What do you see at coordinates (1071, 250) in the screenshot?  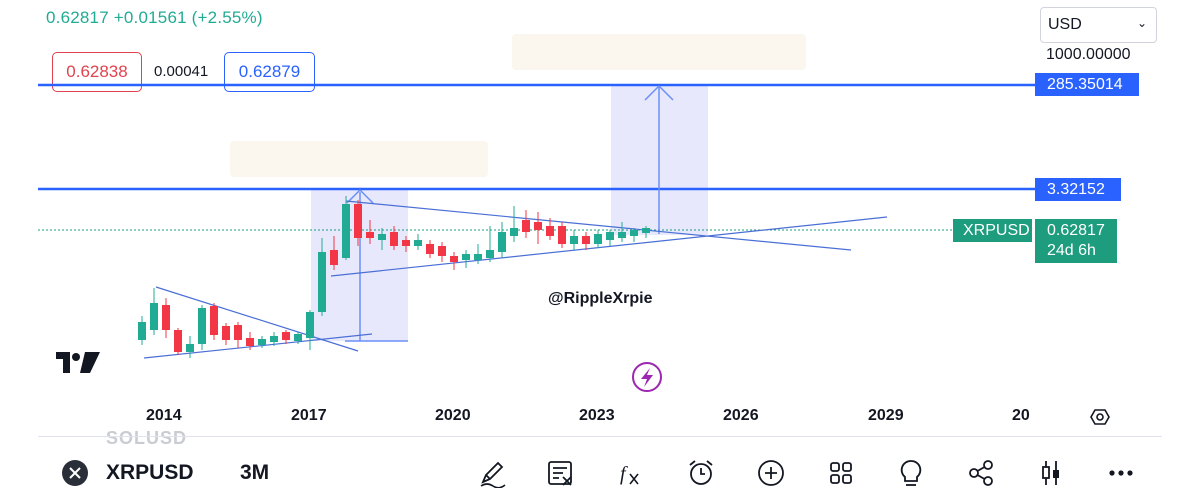 I see `bar-countdown: 24d 6h` at bounding box center [1071, 250].